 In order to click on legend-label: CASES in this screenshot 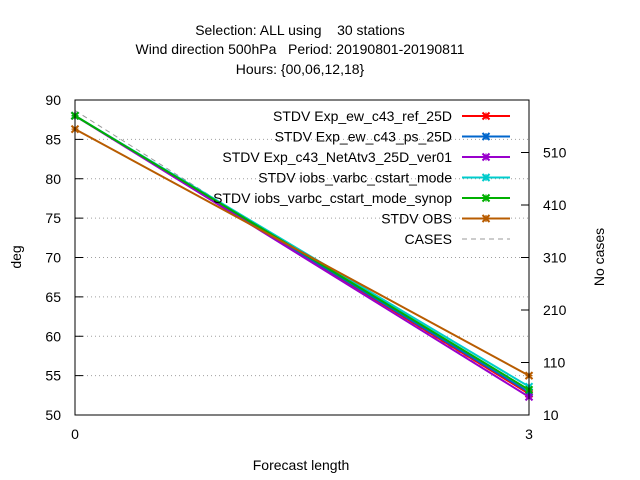, I will do `click(428, 239)`.